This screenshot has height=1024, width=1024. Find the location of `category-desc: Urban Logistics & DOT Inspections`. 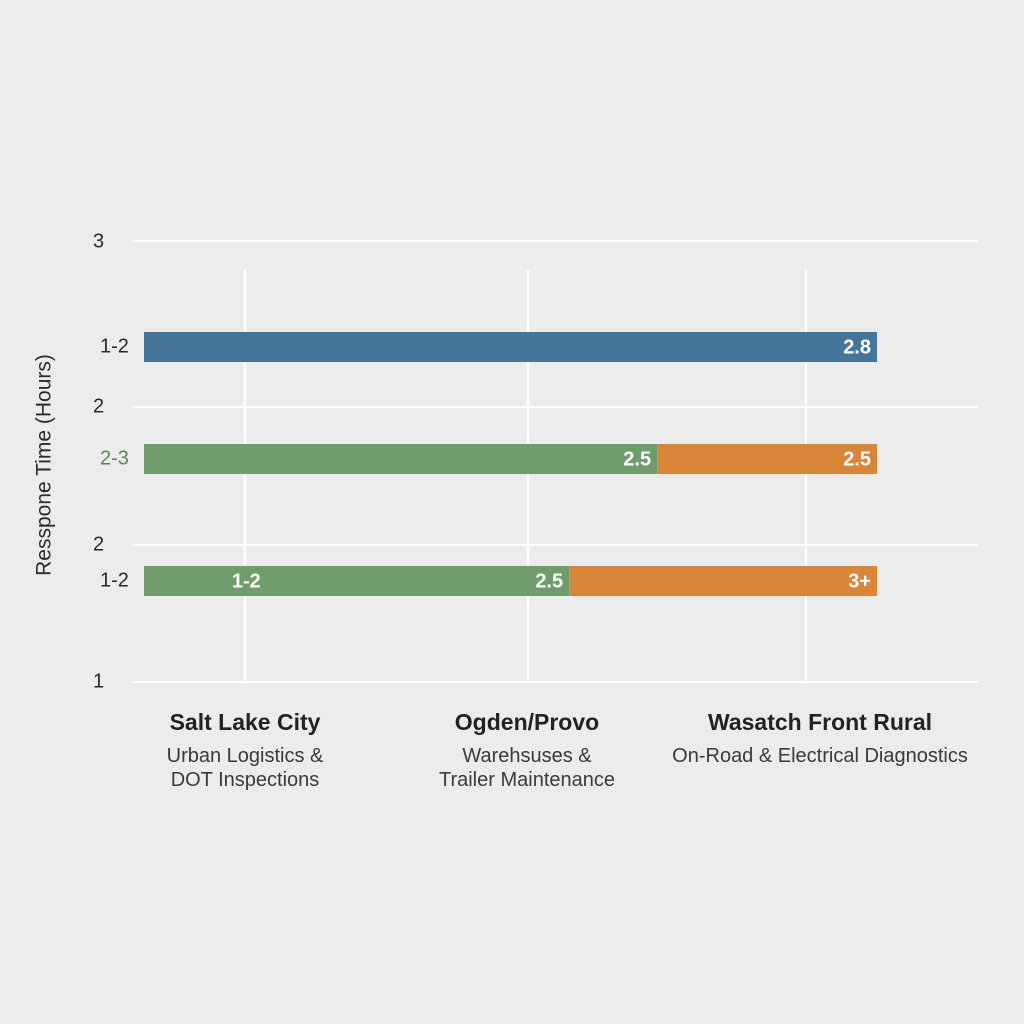

category-desc: Urban Logistics & DOT Inspections is located at coordinates (245, 768).